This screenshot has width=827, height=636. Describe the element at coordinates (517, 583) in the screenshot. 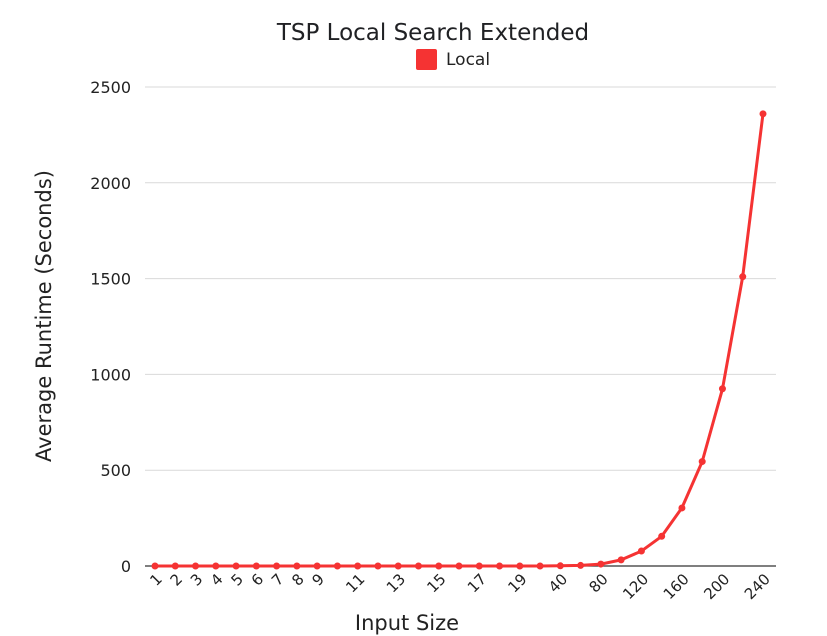

I see `x-tick-label: 19` at that location.